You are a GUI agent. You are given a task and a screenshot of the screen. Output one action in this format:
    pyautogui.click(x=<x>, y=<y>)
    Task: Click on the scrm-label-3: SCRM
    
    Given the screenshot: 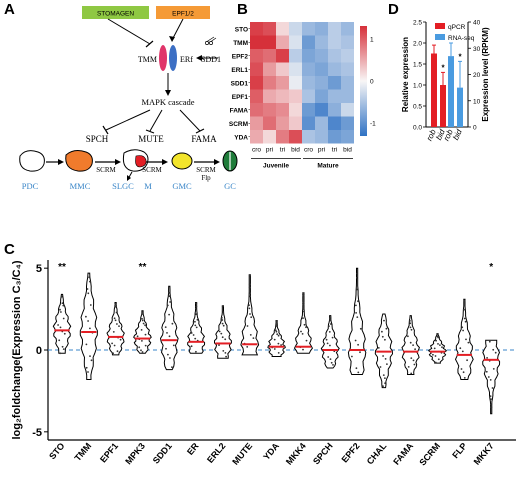 What is the action you would take?
    pyautogui.click(x=206, y=170)
    